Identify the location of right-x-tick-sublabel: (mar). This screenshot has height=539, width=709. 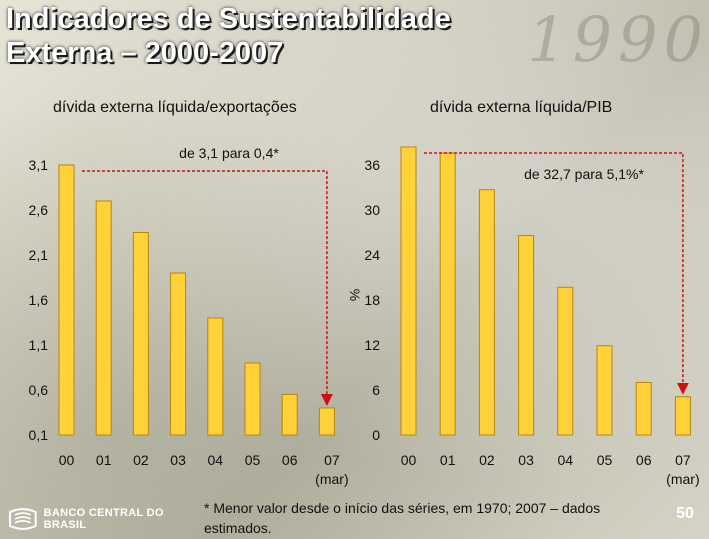
(682, 479).